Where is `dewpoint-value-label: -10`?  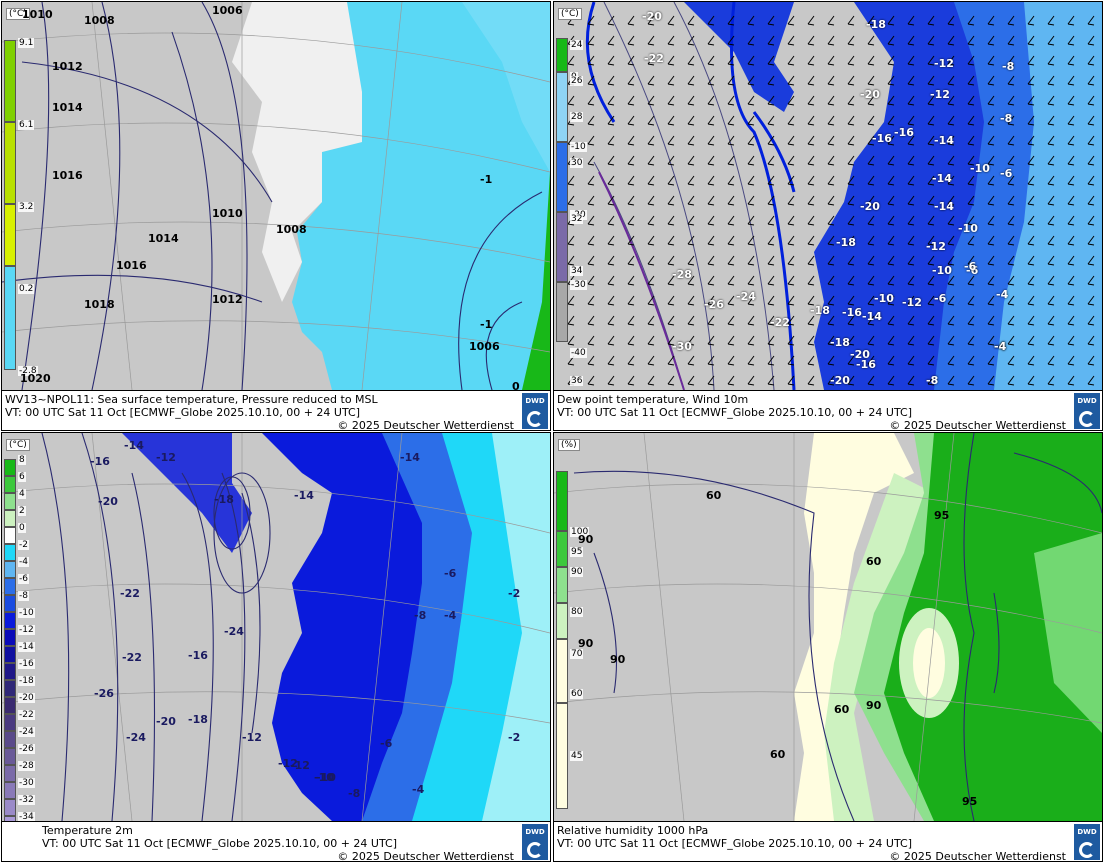 dewpoint-value-label: -10 is located at coordinates (942, 270).